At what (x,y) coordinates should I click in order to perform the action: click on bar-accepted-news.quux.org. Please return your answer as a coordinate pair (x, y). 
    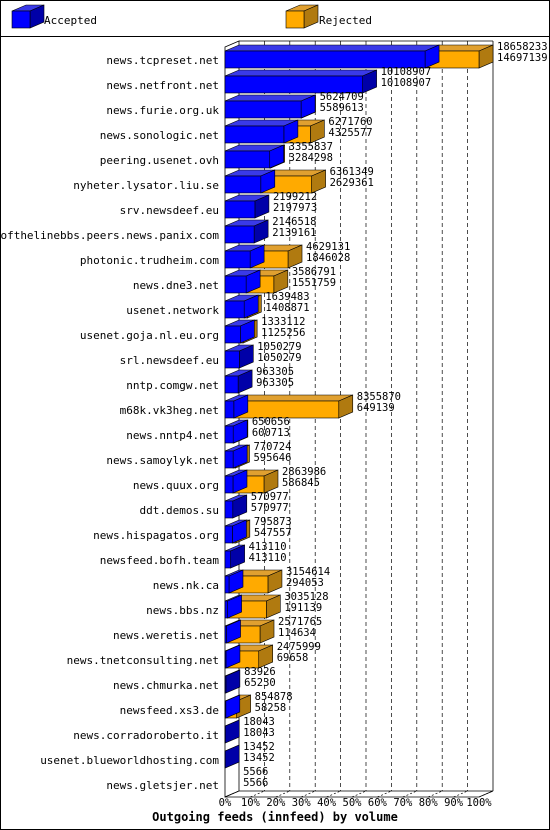
    Looking at the image, I should click on (236, 481).